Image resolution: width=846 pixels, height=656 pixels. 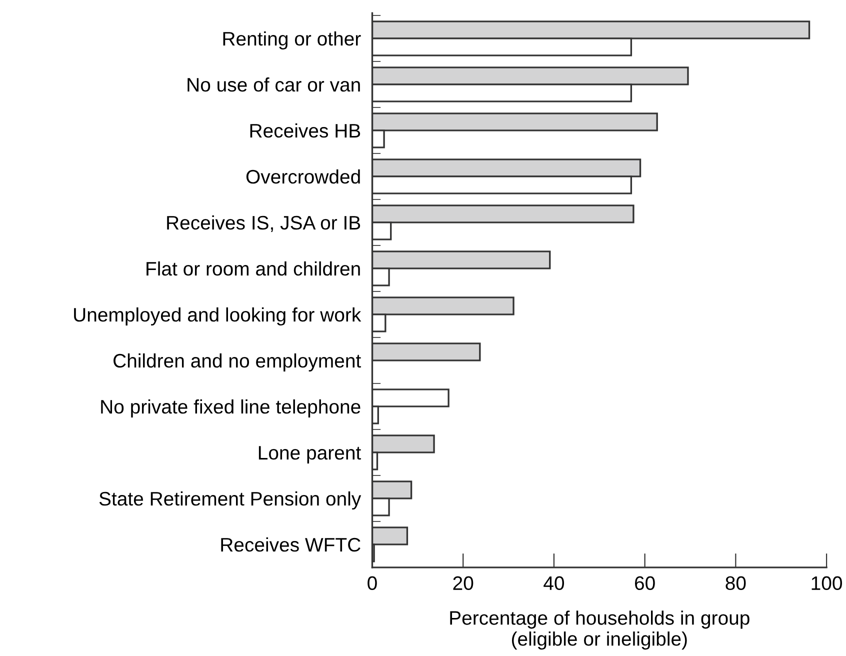 What do you see at coordinates (290, 544) in the screenshot?
I see `y-tick-label: Receives WFTC` at bounding box center [290, 544].